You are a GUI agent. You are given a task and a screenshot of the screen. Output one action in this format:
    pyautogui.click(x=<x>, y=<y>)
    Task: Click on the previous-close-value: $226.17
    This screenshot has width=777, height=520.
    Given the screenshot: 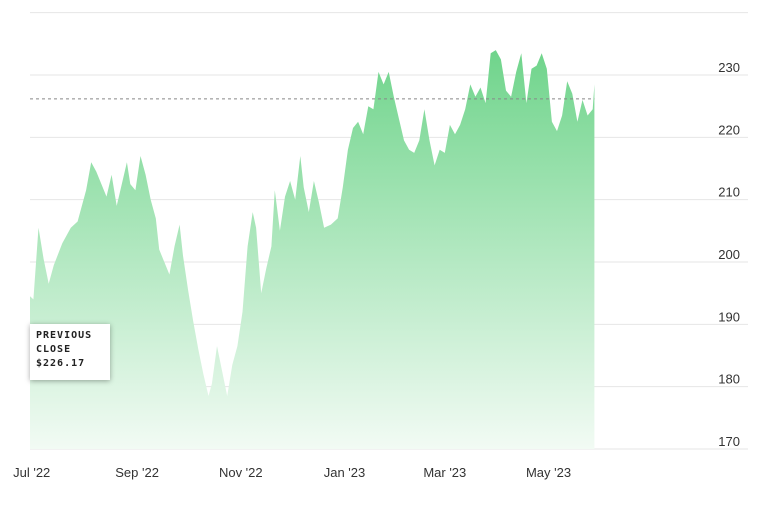 What is the action you would take?
    pyautogui.click(x=61, y=363)
    